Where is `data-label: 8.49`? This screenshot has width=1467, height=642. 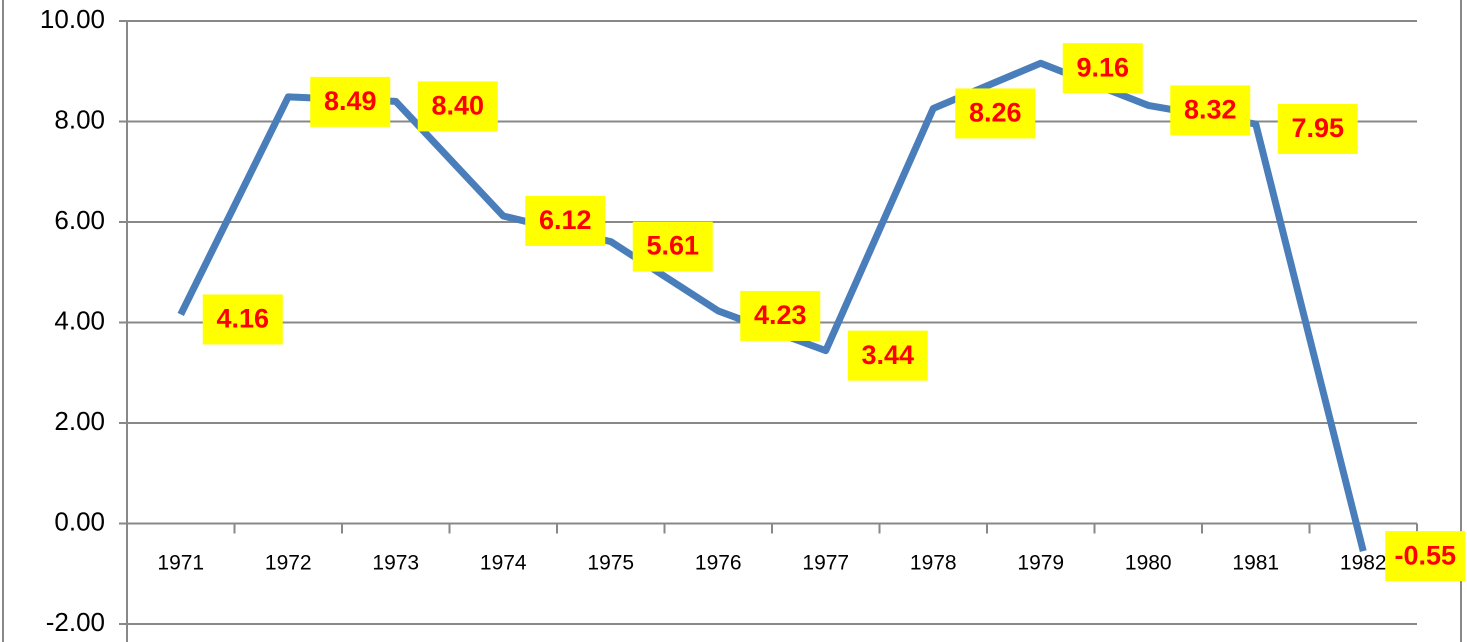 data-label: 8.49 is located at coordinates (350, 101).